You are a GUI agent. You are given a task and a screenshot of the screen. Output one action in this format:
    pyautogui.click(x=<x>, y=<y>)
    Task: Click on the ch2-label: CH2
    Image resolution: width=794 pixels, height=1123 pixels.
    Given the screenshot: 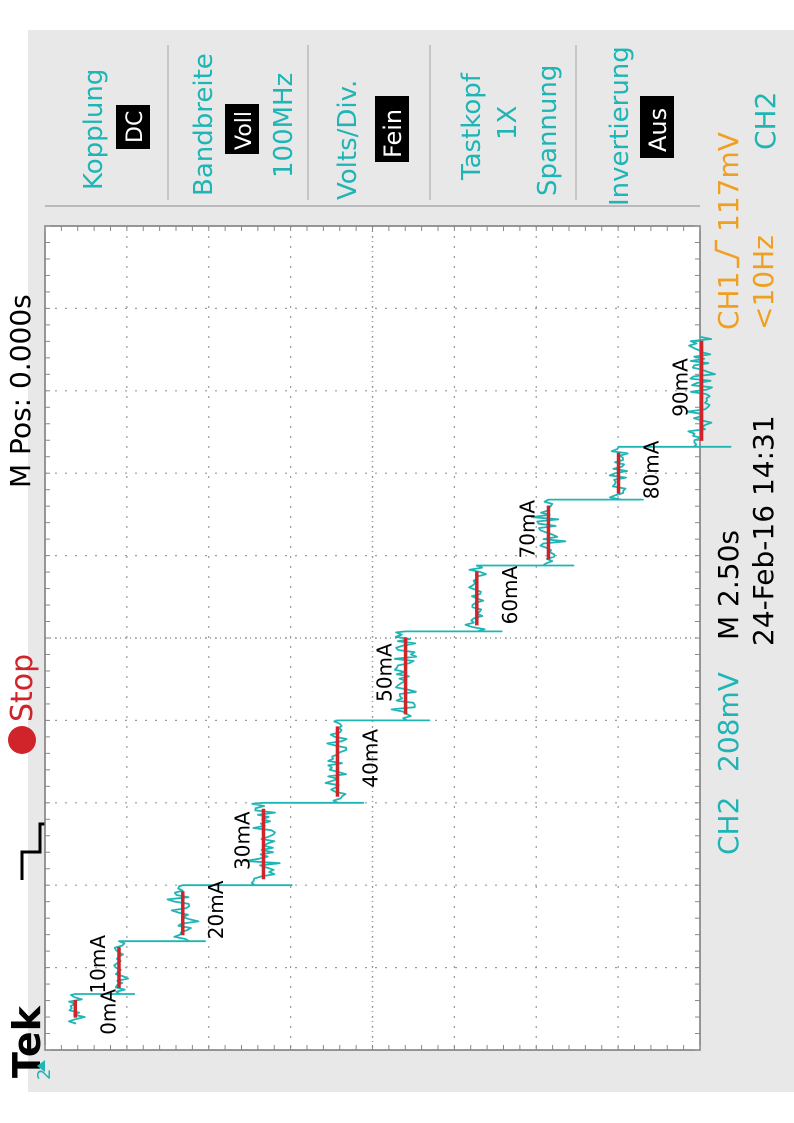 What is the action you would take?
    pyautogui.click(x=728, y=826)
    